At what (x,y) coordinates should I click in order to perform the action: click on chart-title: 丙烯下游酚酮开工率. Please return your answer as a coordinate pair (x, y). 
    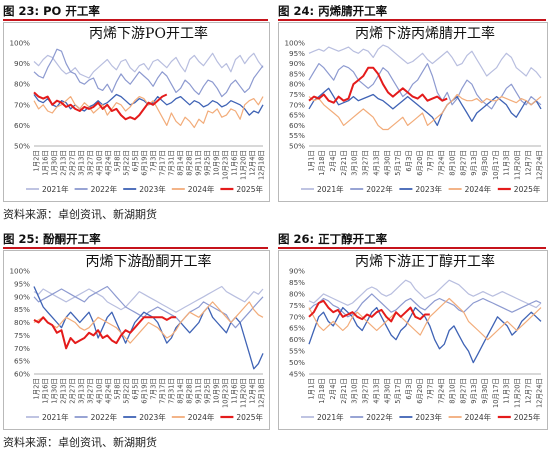
    Looking at the image, I should click on (149, 261).